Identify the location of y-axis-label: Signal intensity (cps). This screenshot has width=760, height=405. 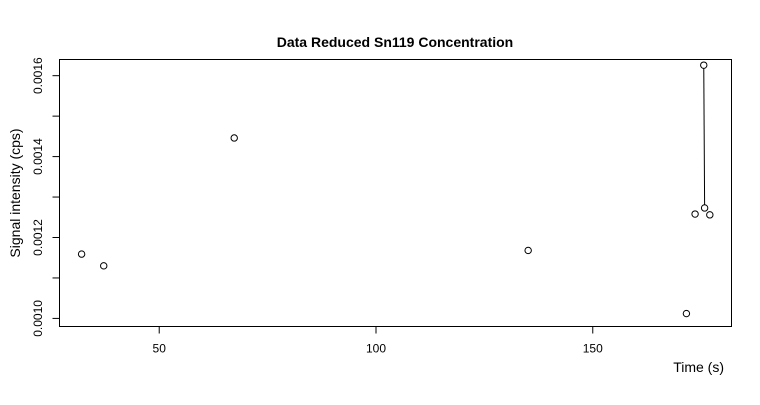
(15, 192).